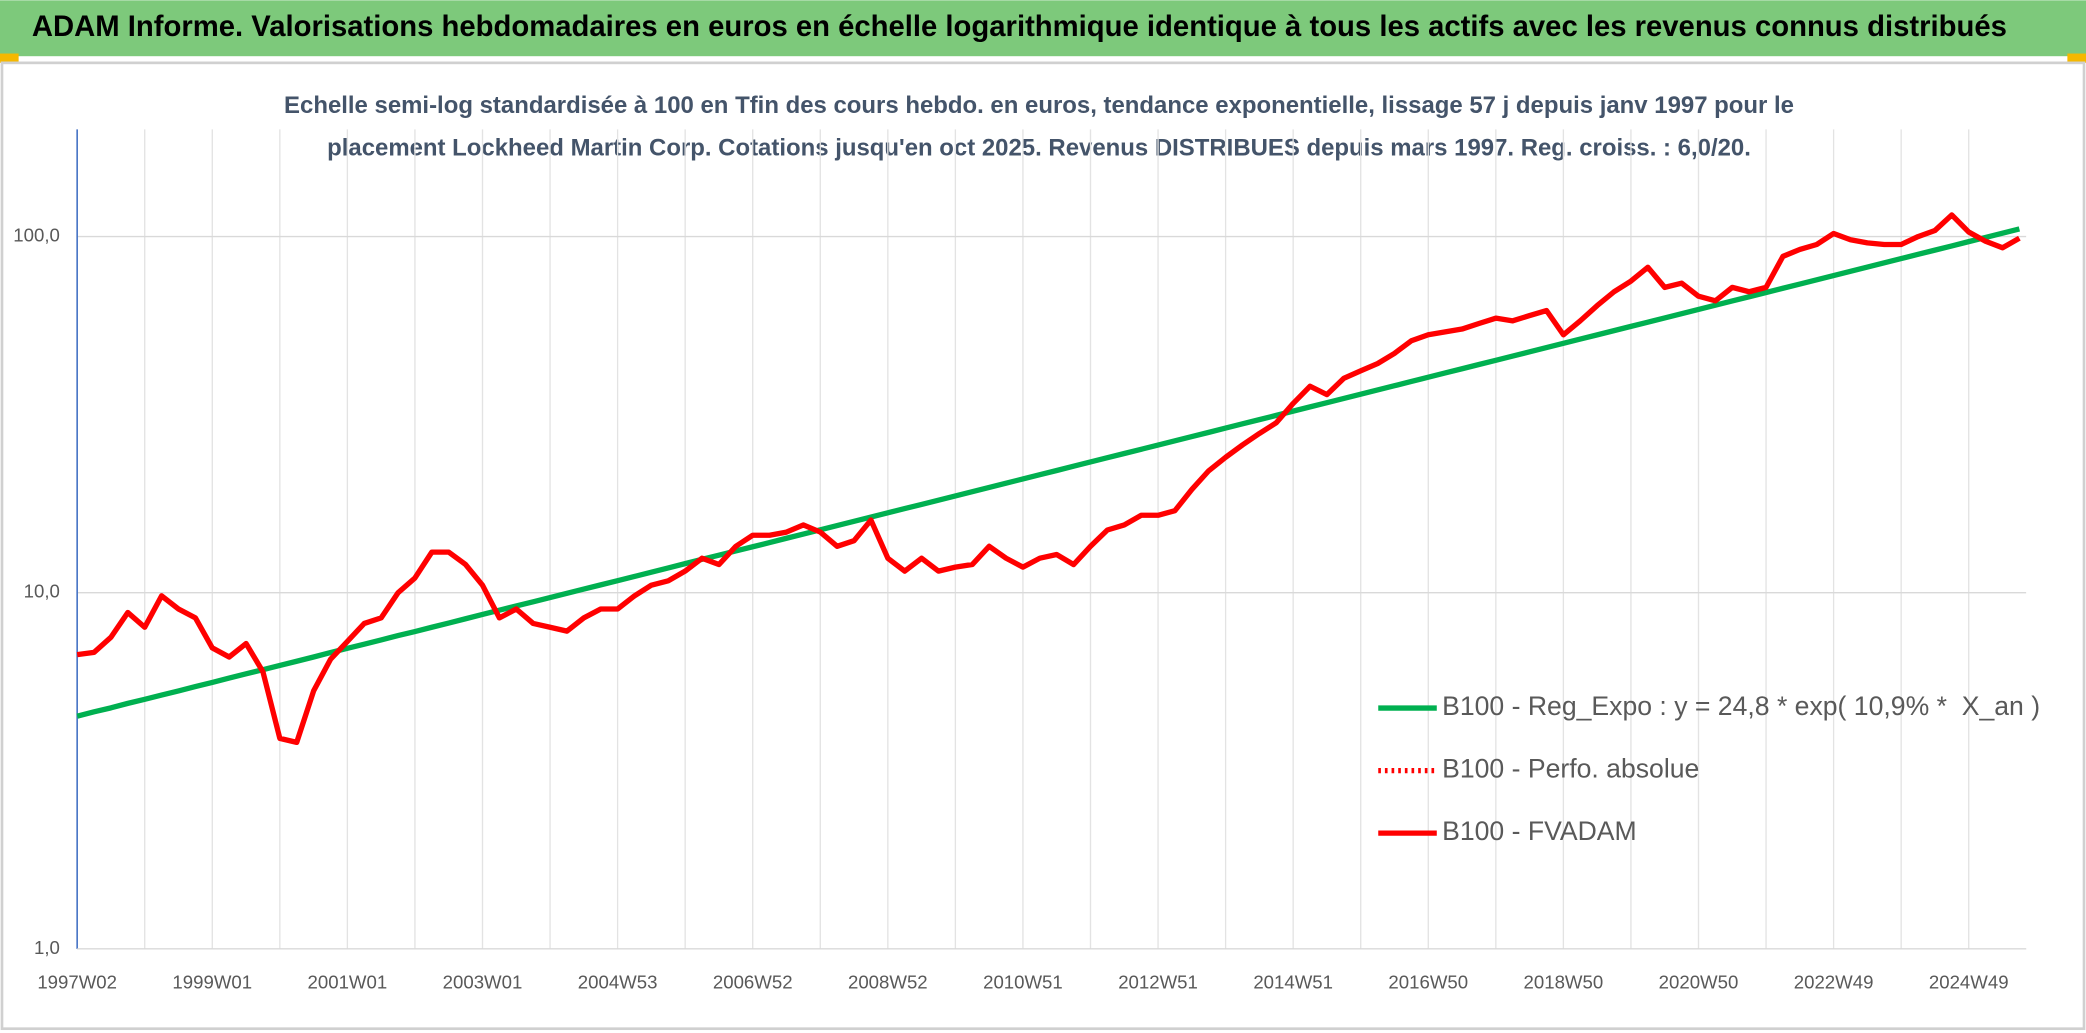 The width and height of the screenshot is (2086, 1033). I want to click on x-tick-label: 2010W51, so click(1023, 981).